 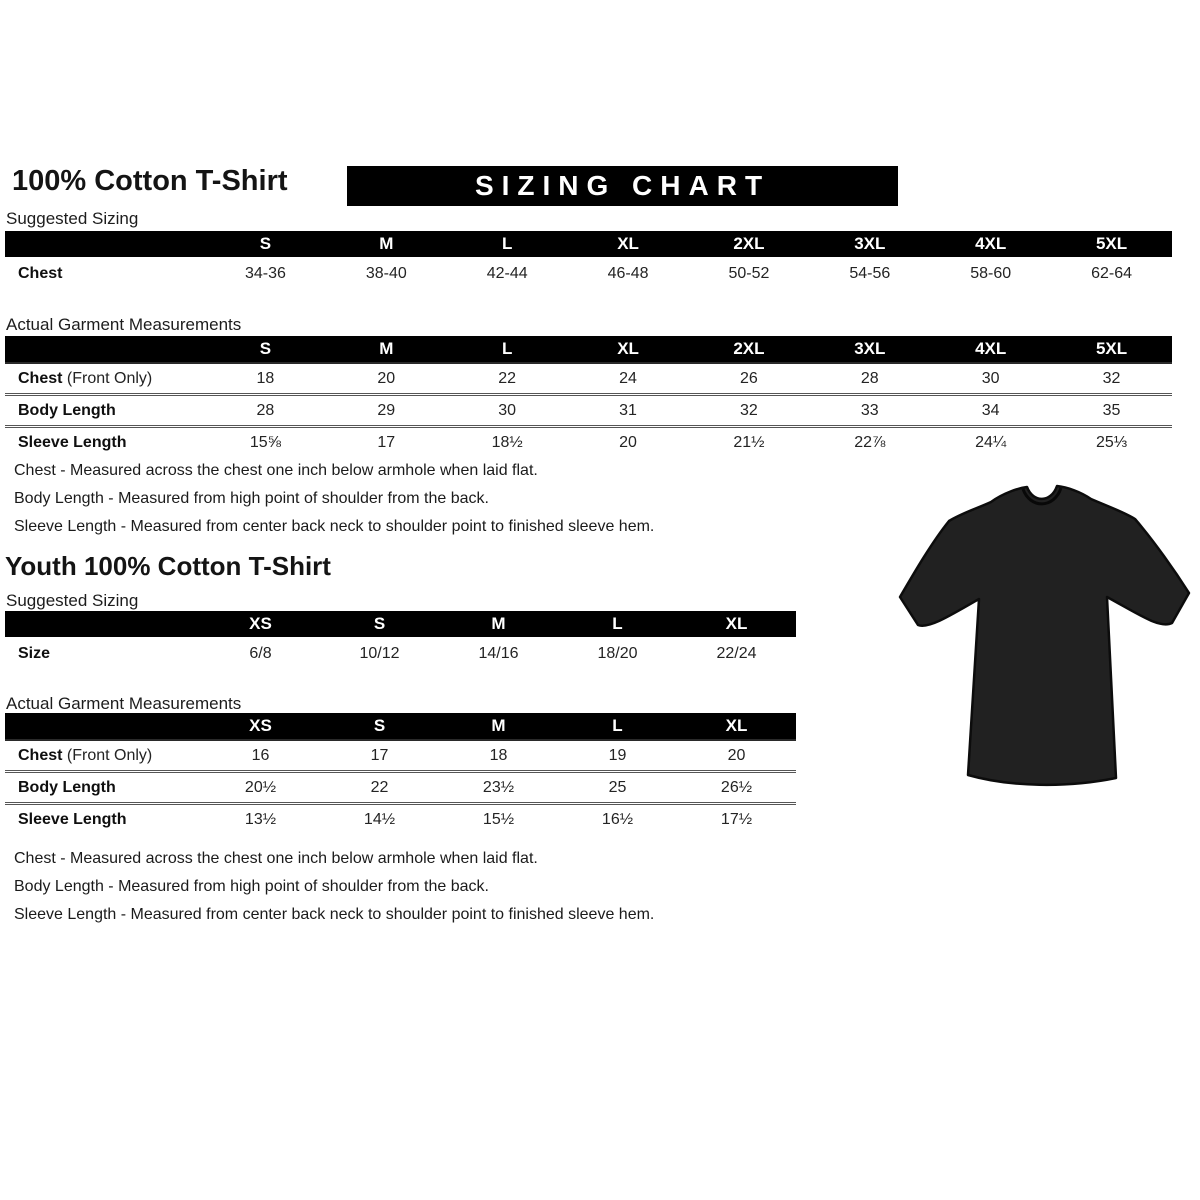 I want to click on measurement-value: 20½, so click(x=260, y=787).